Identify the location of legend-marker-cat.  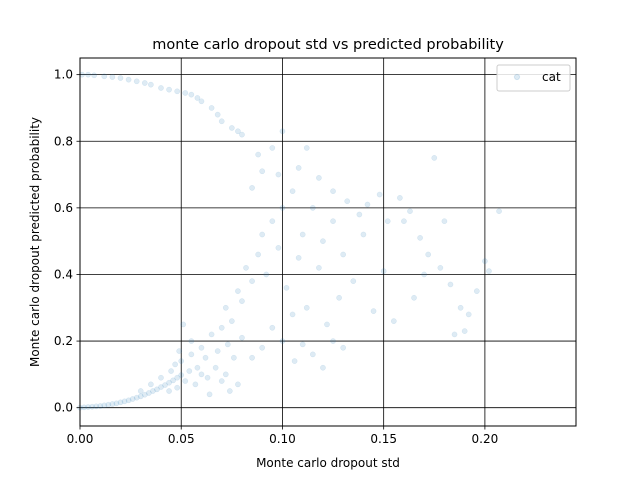
(517, 77).